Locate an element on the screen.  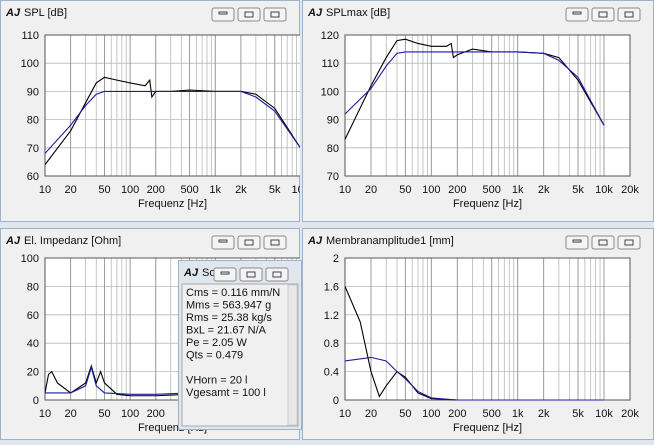
scrollbar is located at coordinates (292, 355).